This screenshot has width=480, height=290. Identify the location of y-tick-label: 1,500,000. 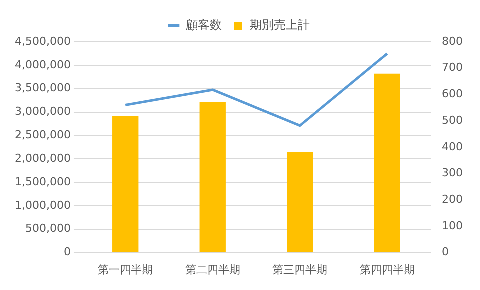
(43, 181).